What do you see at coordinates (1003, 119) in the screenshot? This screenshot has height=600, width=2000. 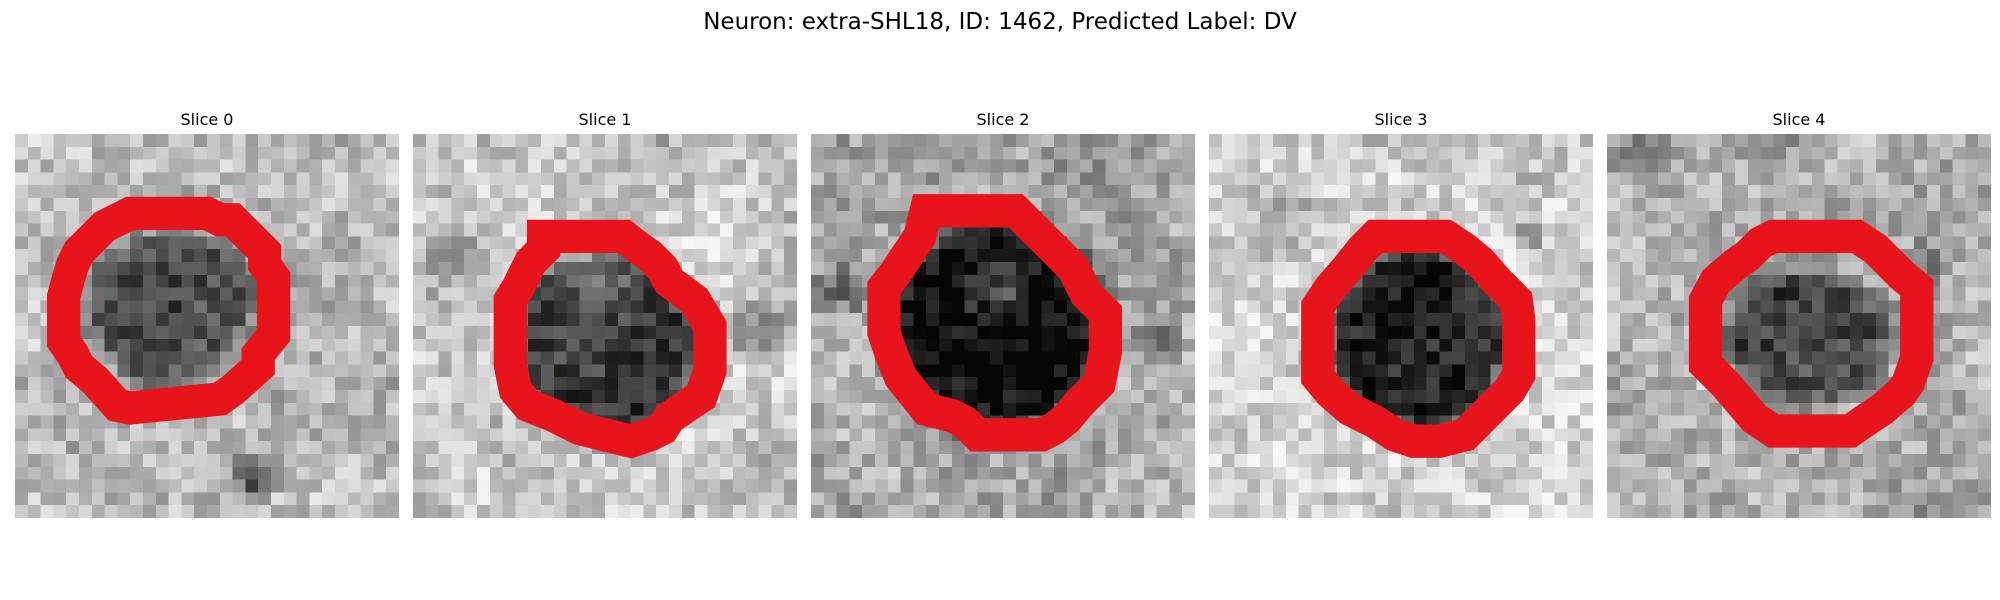 I see `slice-title: Slice 2` at bounding box center [1003, 119].